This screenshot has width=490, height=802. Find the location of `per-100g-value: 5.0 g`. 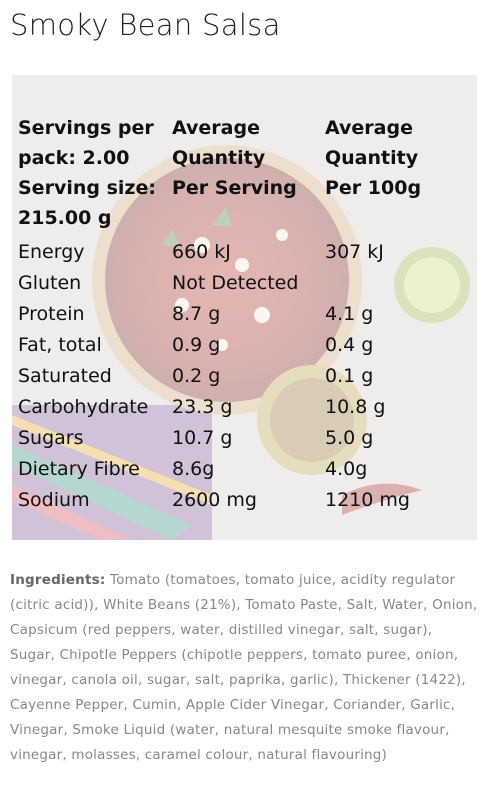

per-100g-value: 5.0 g is located at coordinates (349, 438).